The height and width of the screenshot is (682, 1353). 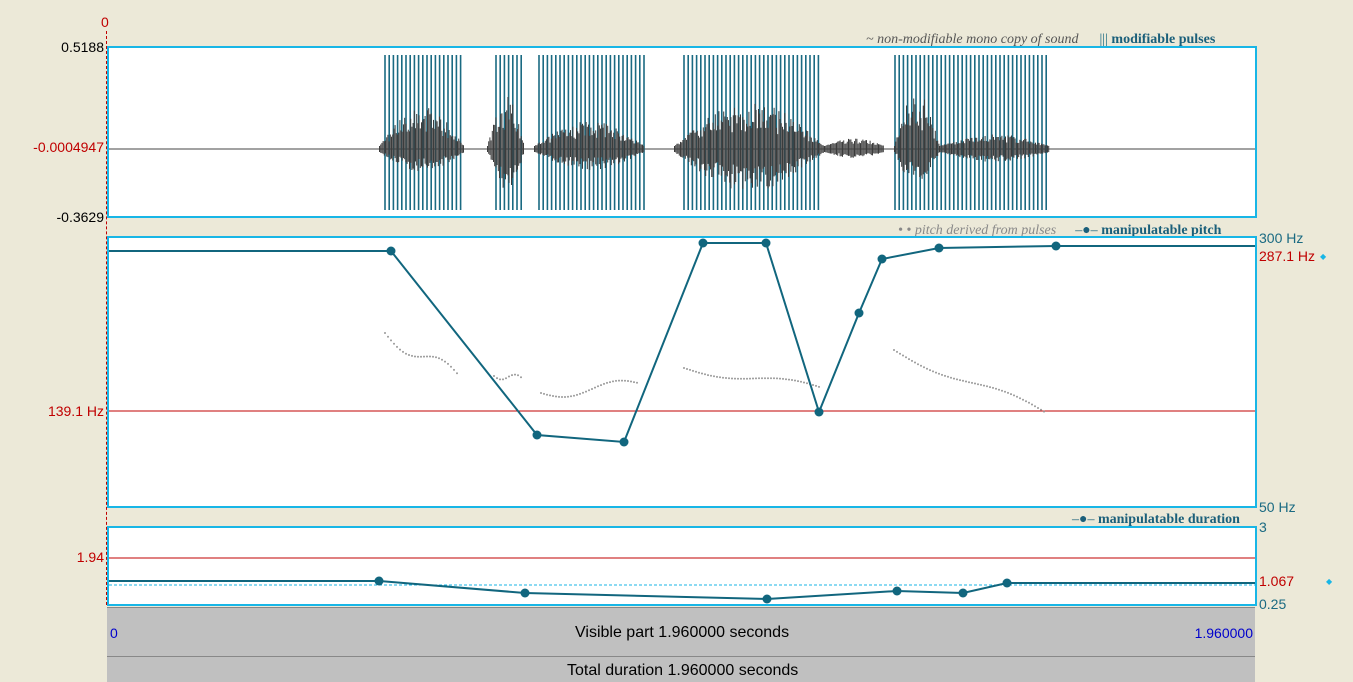 What do you see at coordinates (1281, 238) in the screenshot?
I see `pitch-top-label: 300 Hz` at bounding box center [1281, 238].